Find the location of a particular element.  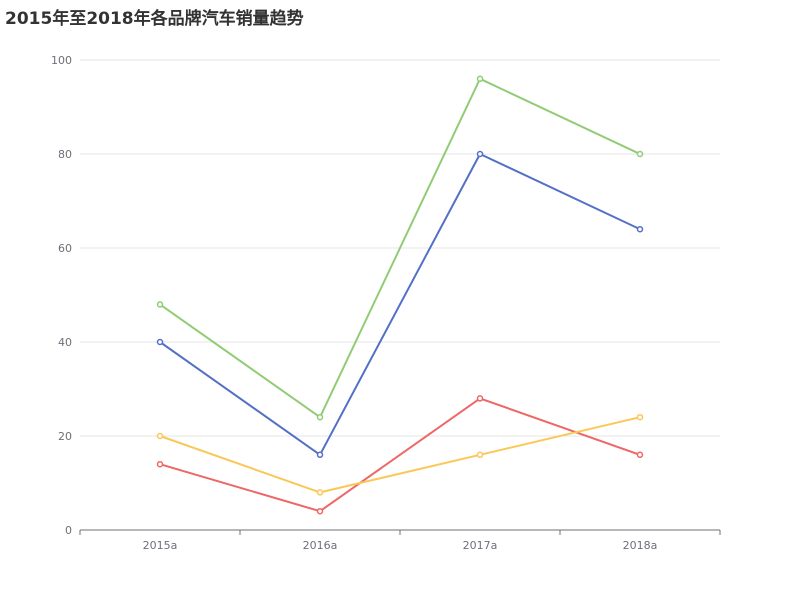

x-tick-label: 2017a is located at coordinates (480, 545).